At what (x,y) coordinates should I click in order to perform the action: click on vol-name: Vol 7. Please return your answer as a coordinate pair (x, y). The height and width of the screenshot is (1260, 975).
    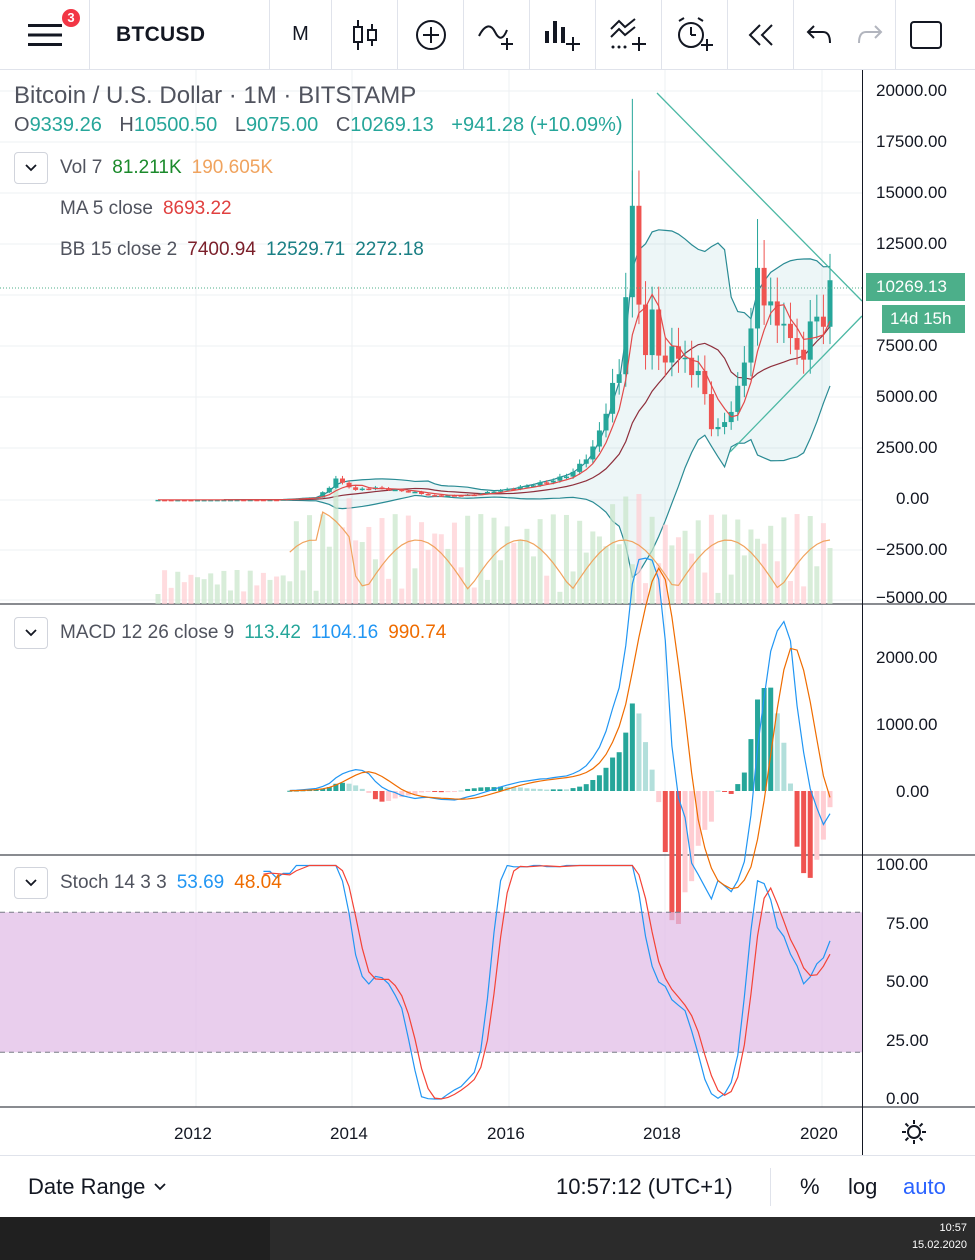
    Looking at the image, I should click on (81, 167).